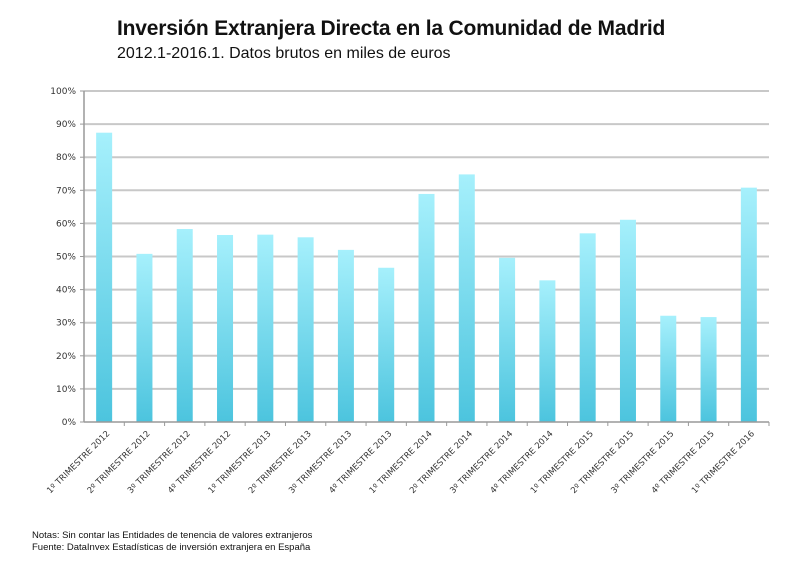 Image resolution: width=798 pixels, height=579 pixels. What do you see at coordinates (66, 357) in the screenshot?
I see `y-tick-label: 20%` at bounding box center [66, 357].